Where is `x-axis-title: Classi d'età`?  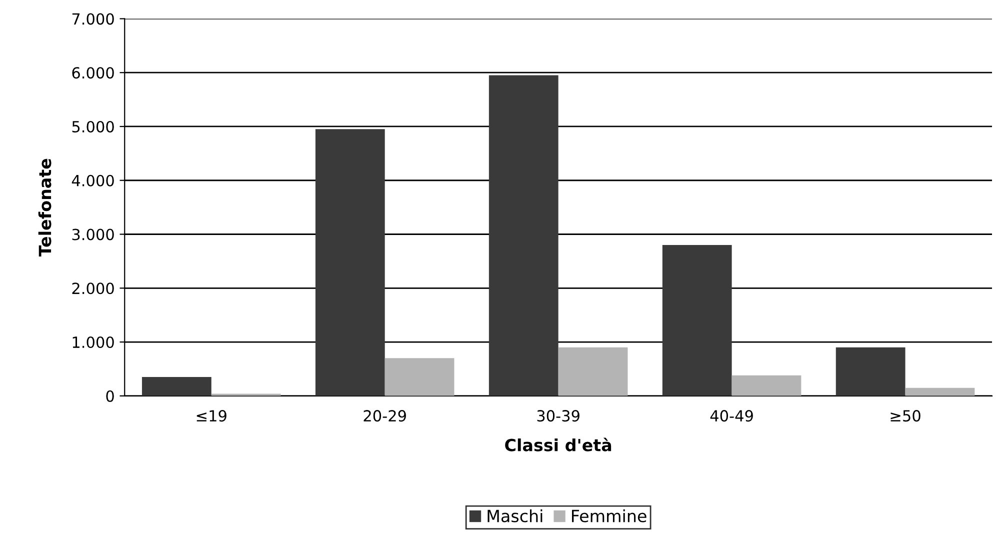
x-axis-title: Classi d'età is located at coordinates (558, 445).